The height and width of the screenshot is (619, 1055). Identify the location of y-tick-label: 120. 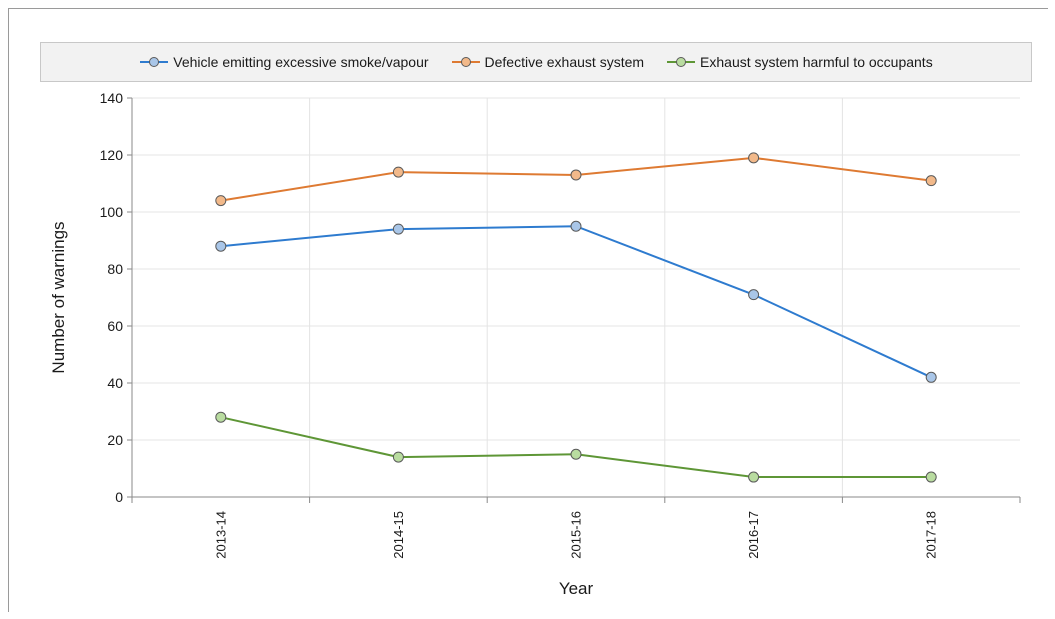
(112, 155).